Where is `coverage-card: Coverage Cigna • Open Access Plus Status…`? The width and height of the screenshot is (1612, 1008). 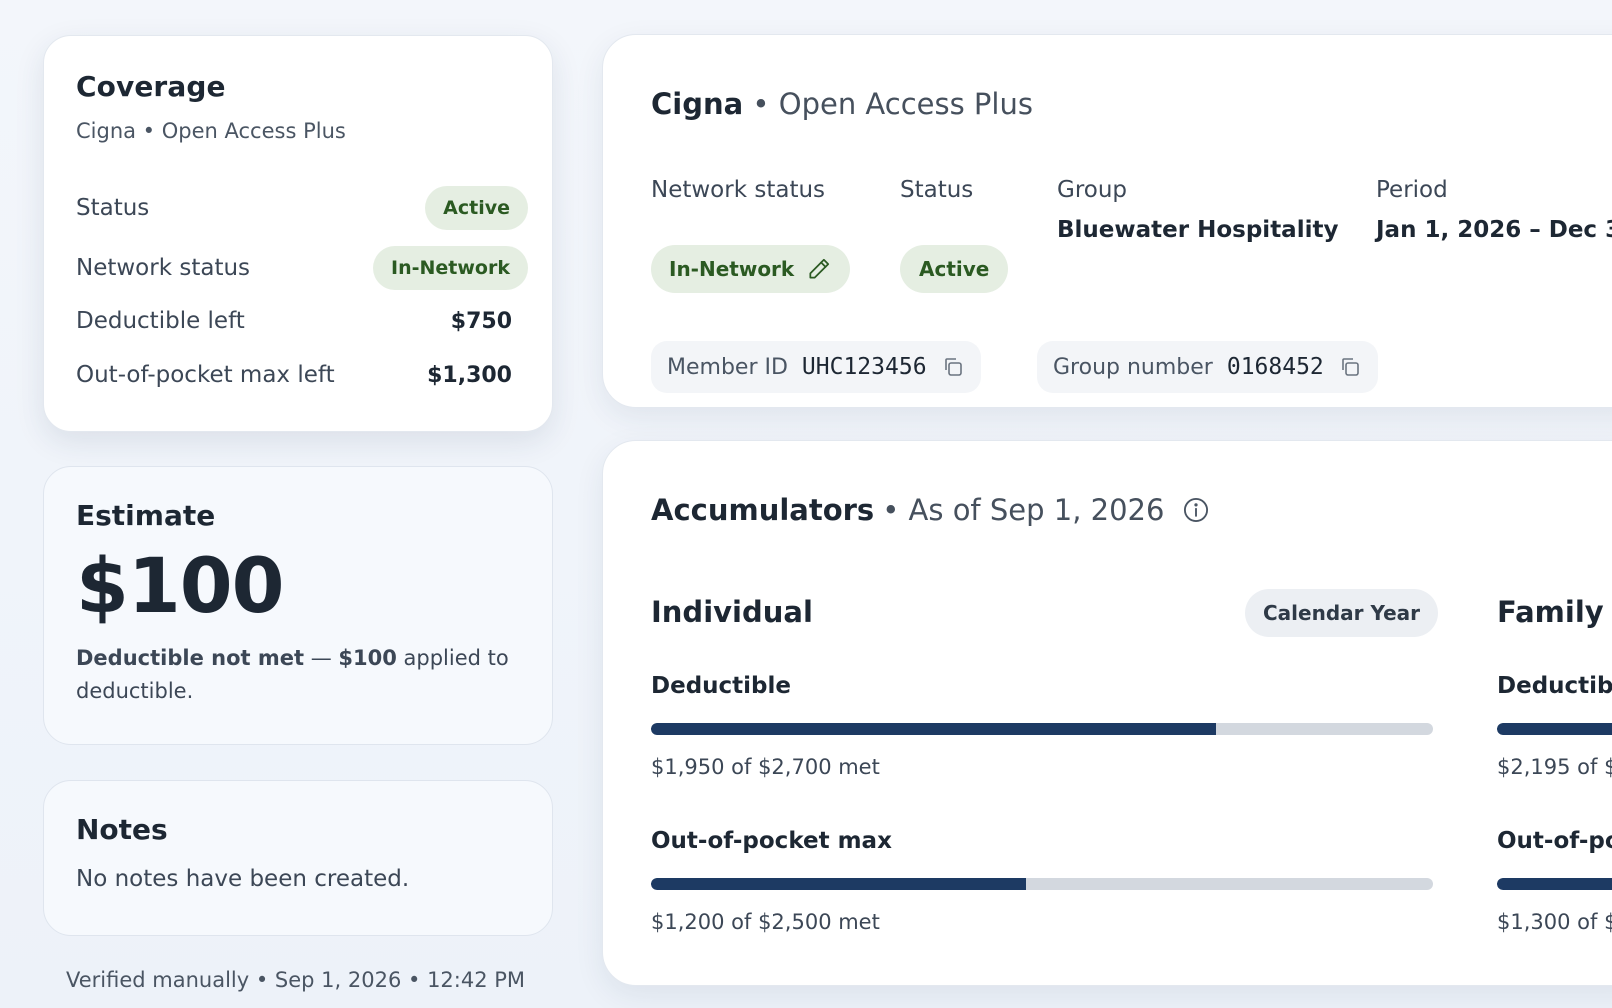
coverage-card: Coverage Cigna • Open Access Plus Status… is located at coordinates (298, 233).